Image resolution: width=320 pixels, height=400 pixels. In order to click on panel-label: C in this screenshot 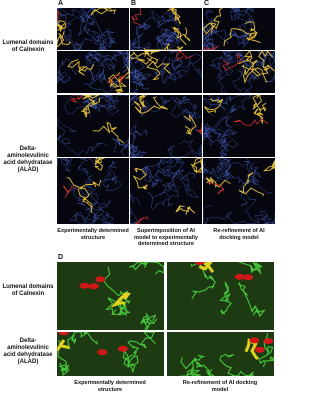, I will do `click(207, 3)`.